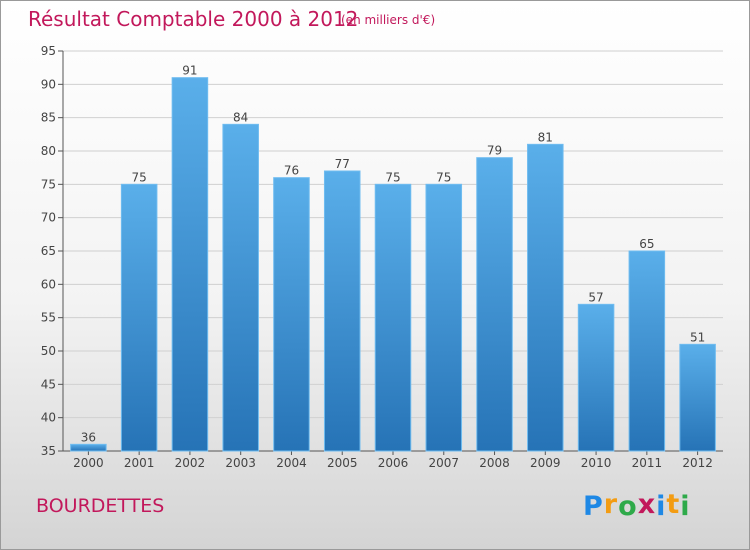 Image resolution: width=750 pixels, height=550 pixels. I want to click on bar-2011, so click(647, 351).